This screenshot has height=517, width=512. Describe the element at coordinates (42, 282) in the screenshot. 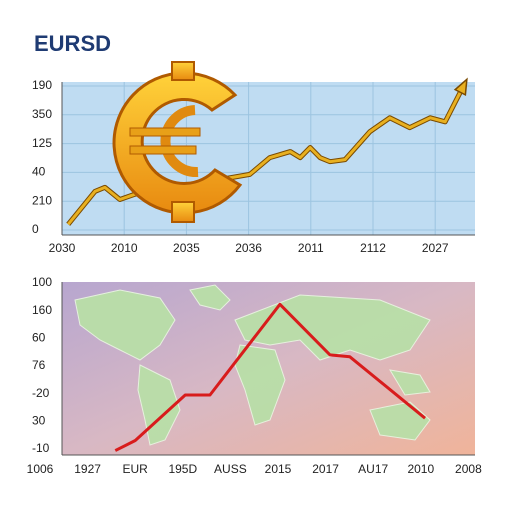

I see `y-tick-label: 100` at that location.